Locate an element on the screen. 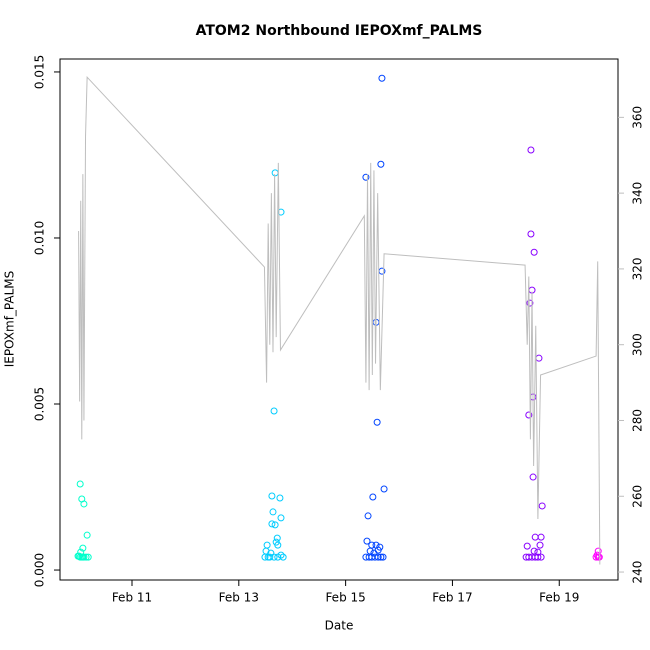 This screenshot has height=650, width=650. y2-tick-label: 260 is located at coordinates (638, 496).